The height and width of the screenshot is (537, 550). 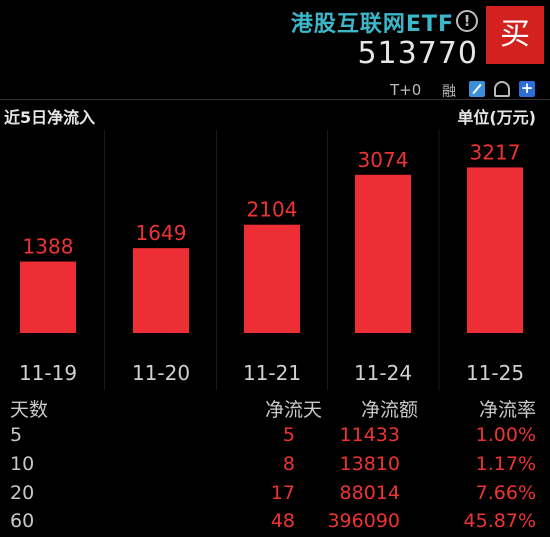 What do you see at coordinates (275, 441) in the screenshot?
I see `table-row: 5 5 11433 1.00%` at bounding box center [275, 441].